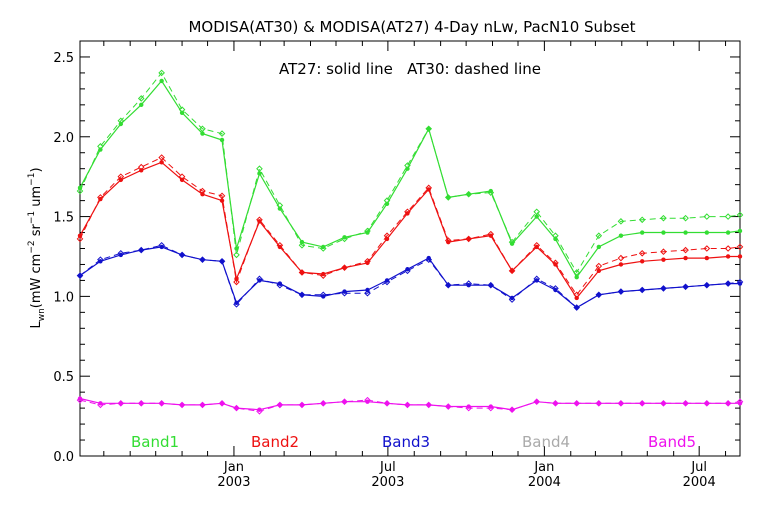  I want to click on legend-item-band3: Band3, so click(406, 442).